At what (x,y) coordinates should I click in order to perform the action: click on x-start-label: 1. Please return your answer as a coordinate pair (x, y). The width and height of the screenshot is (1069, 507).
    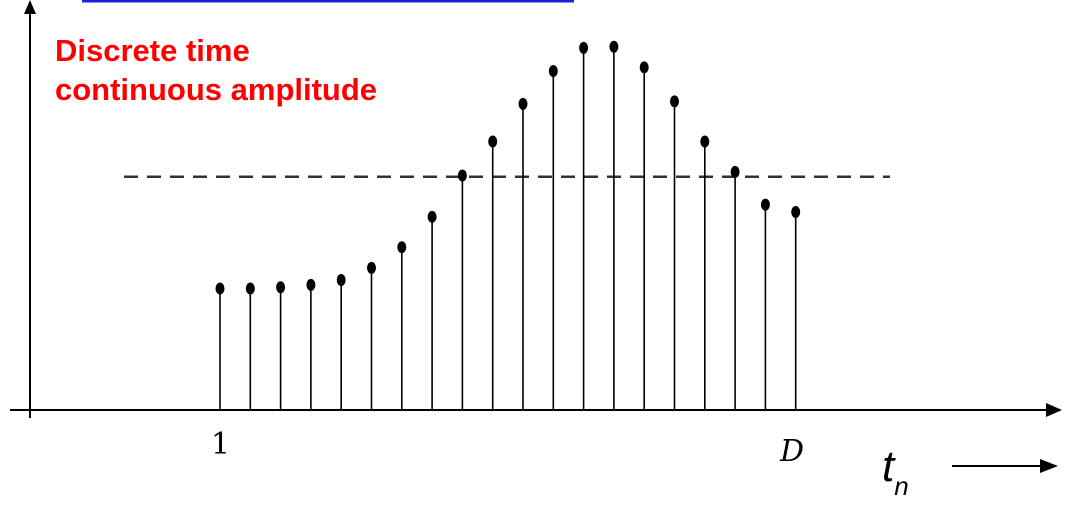
    Looking at the image, I should click on (220, 444).